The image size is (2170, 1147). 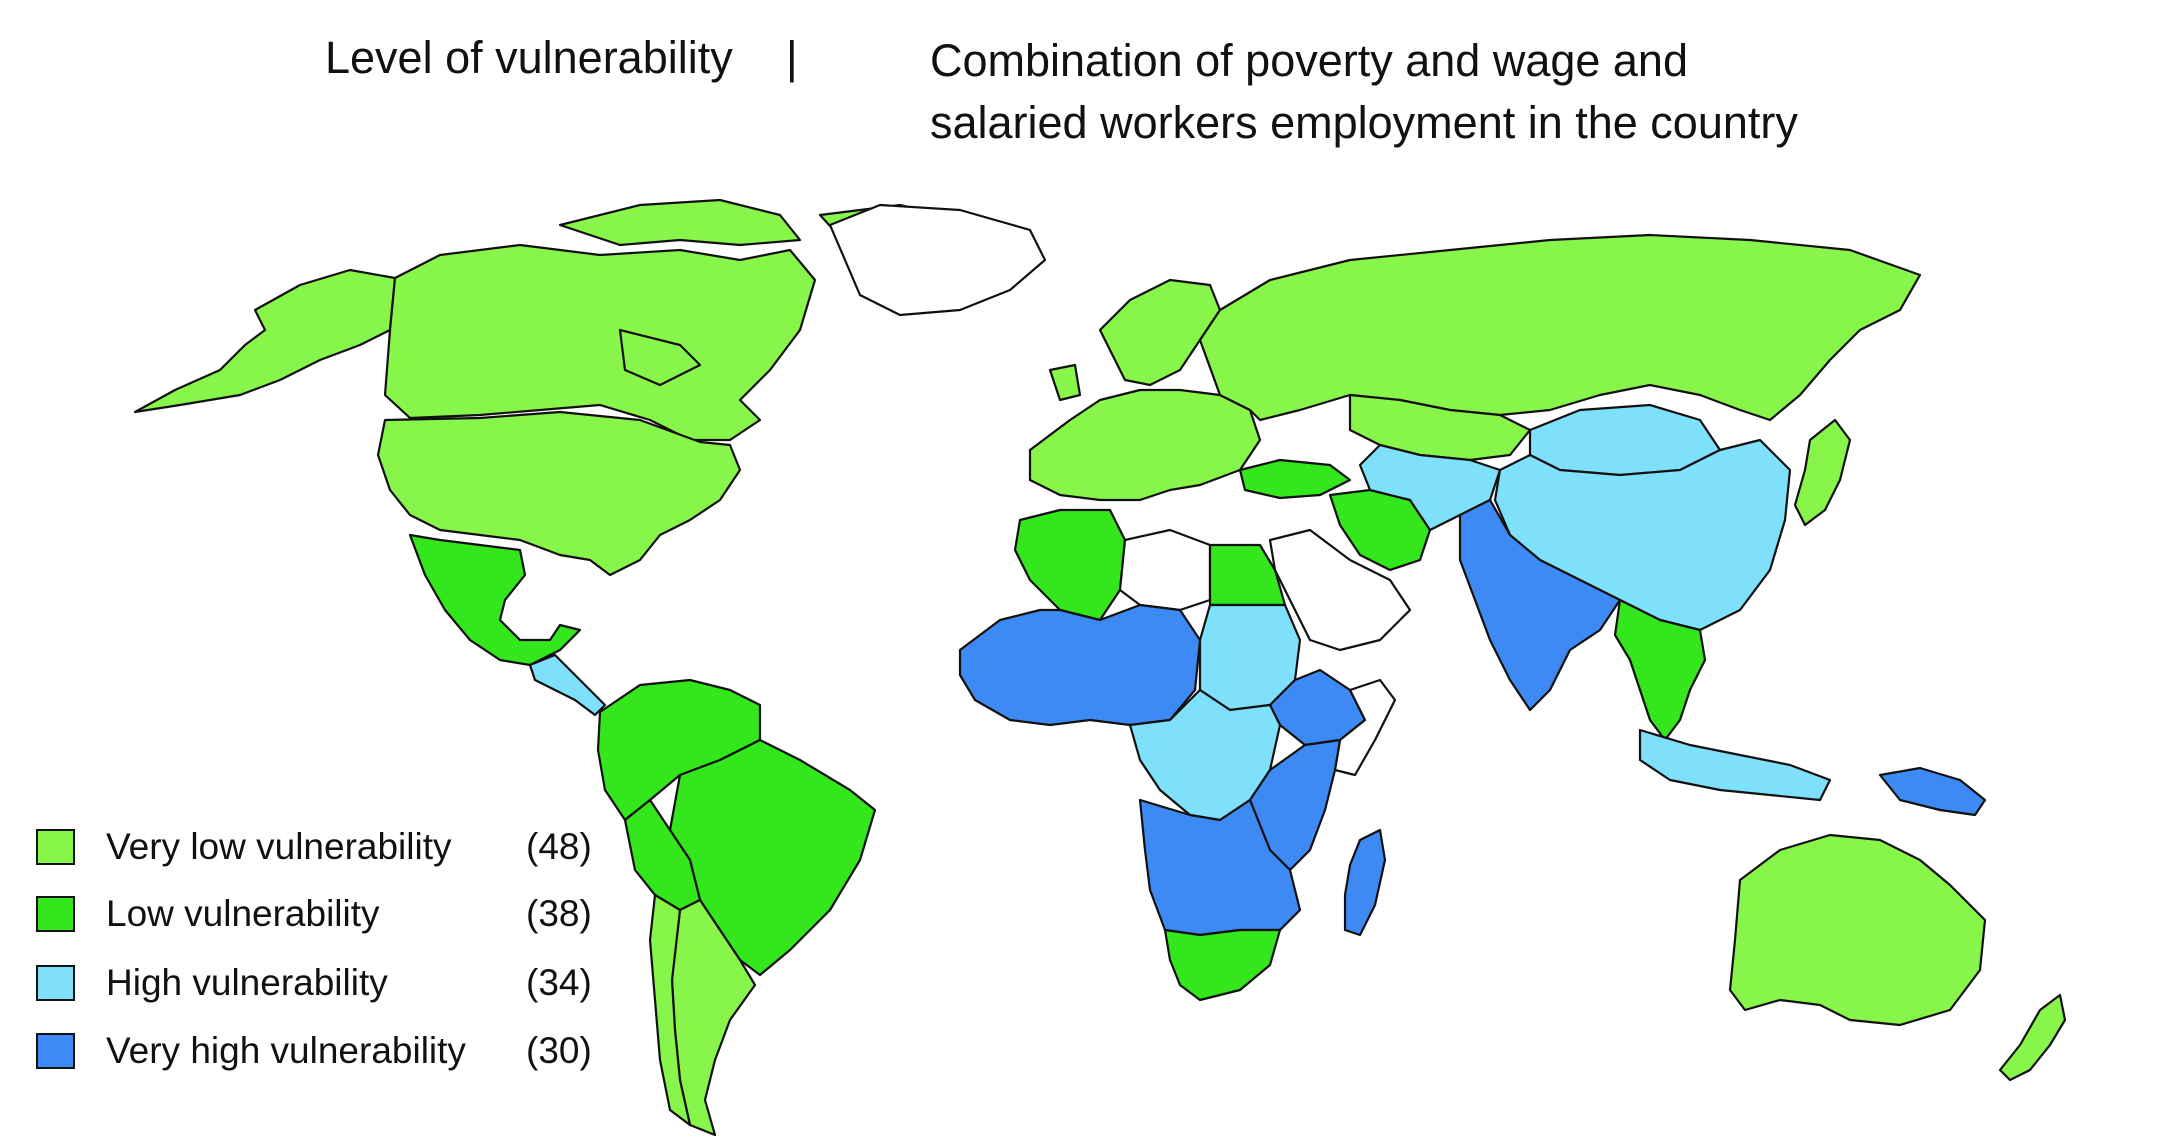 I want to click on legend-row-high: High vulnerability (34), so click(x=336, y=984).